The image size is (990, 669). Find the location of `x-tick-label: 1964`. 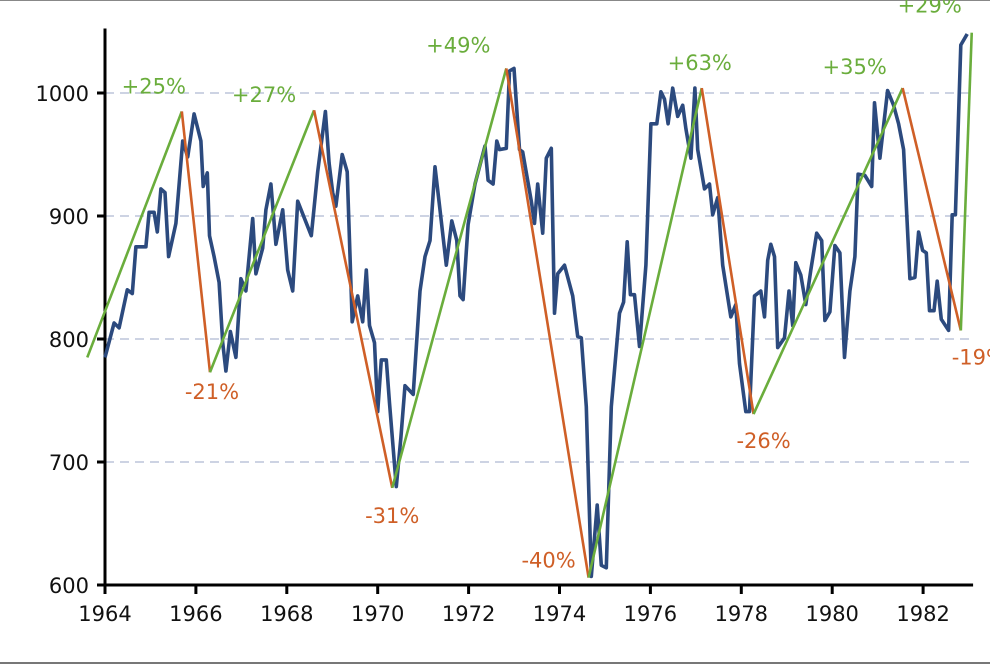

x-tick-label: 1964 is located at coordinates (104, 614).